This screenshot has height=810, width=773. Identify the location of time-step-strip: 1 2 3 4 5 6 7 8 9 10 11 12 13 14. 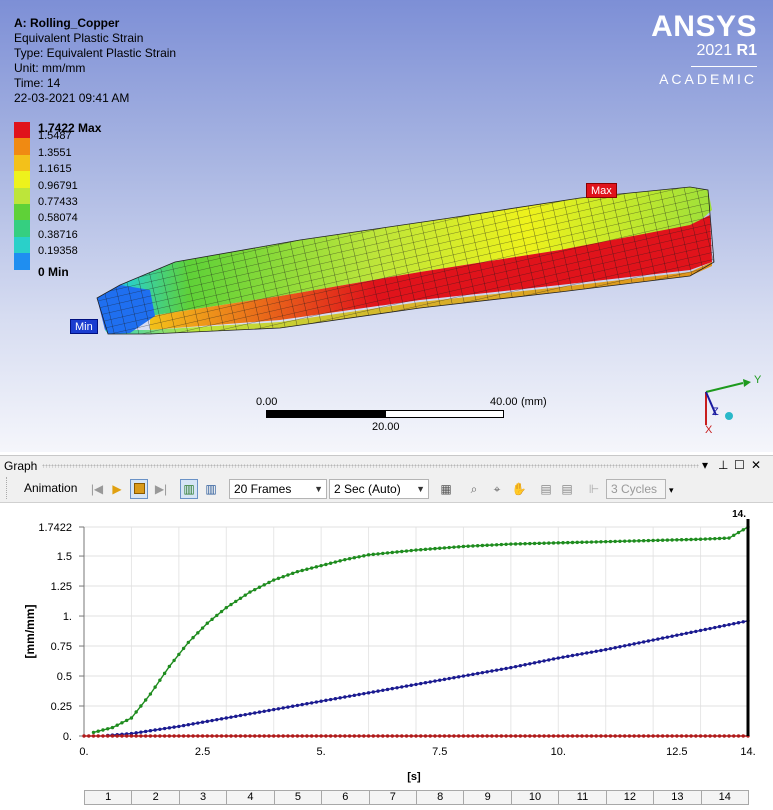
(416, 797).